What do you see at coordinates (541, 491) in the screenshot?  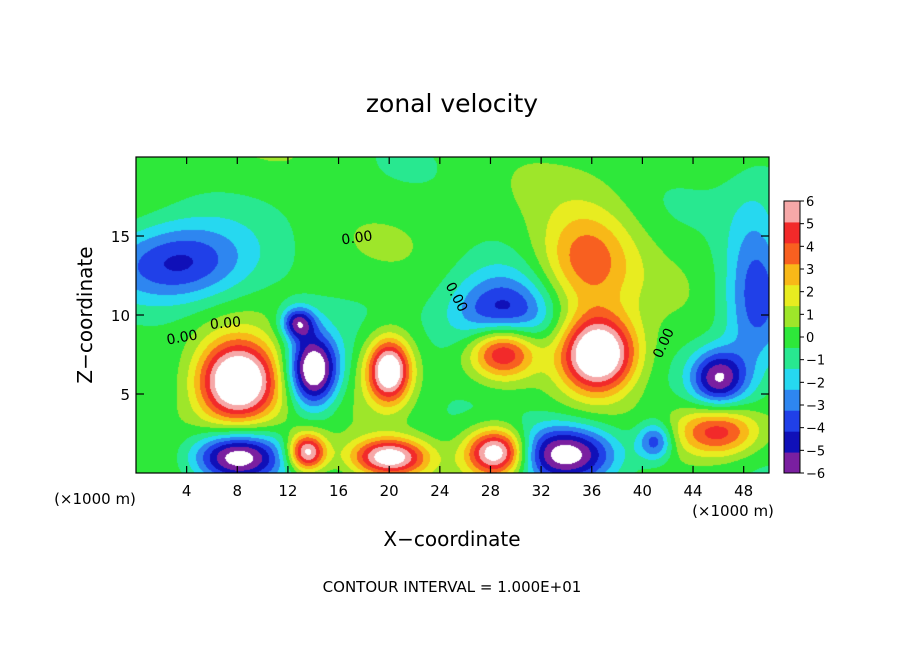 I see `x-tick-label: 32` at bounding box center [541, 491].